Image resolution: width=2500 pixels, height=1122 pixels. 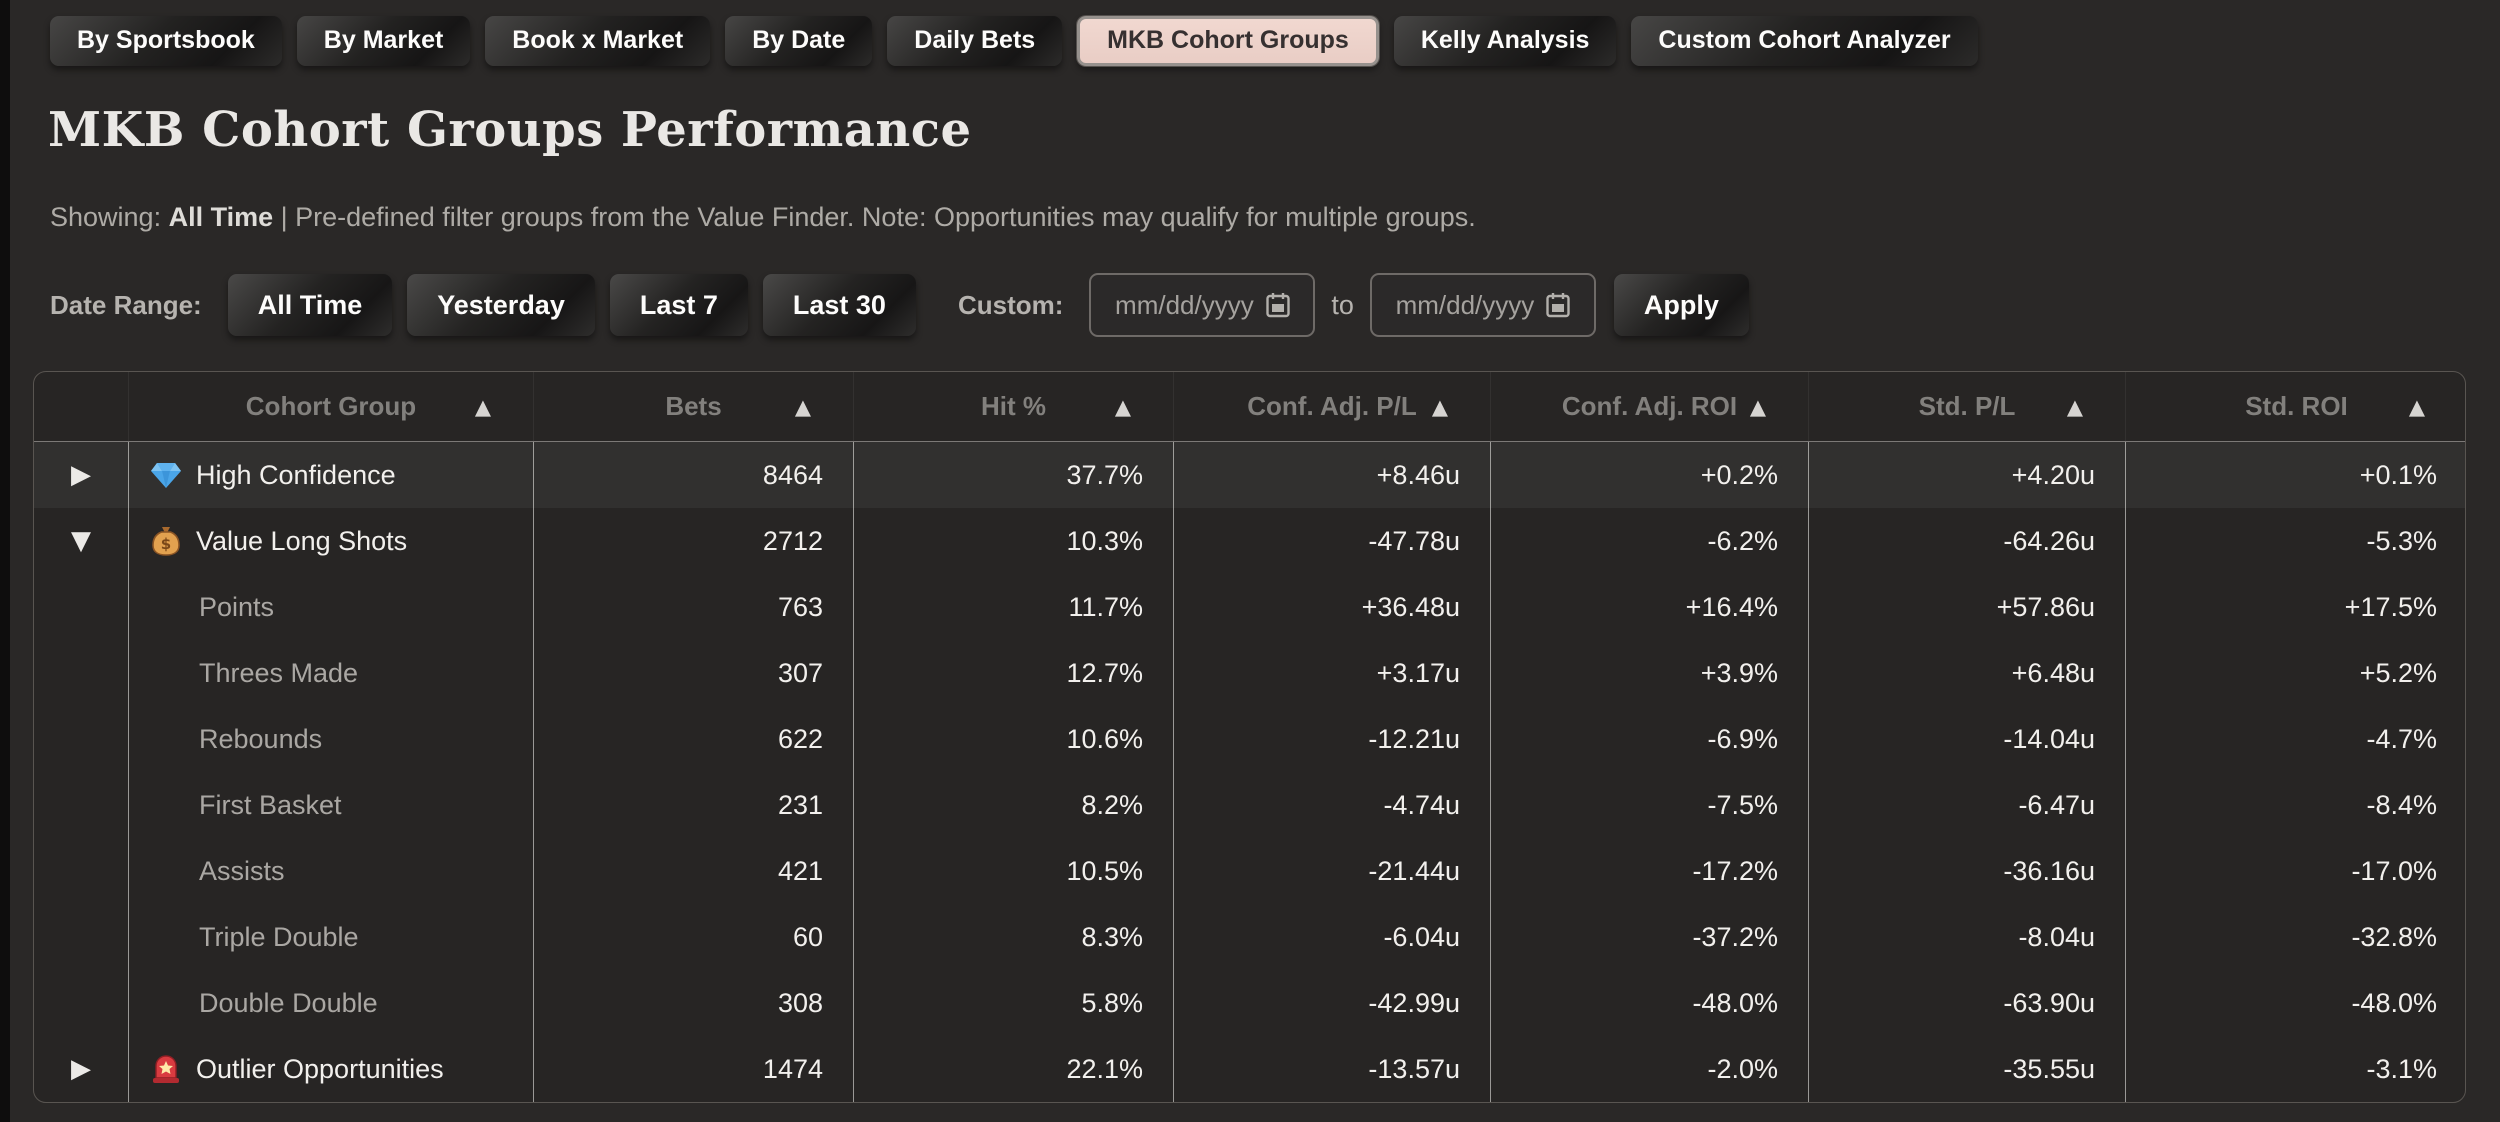 What do you see at coordinates (1014, 475) in the screenshot?
I see `hit-value: 37.7%` at bounding box center [1014, 475].